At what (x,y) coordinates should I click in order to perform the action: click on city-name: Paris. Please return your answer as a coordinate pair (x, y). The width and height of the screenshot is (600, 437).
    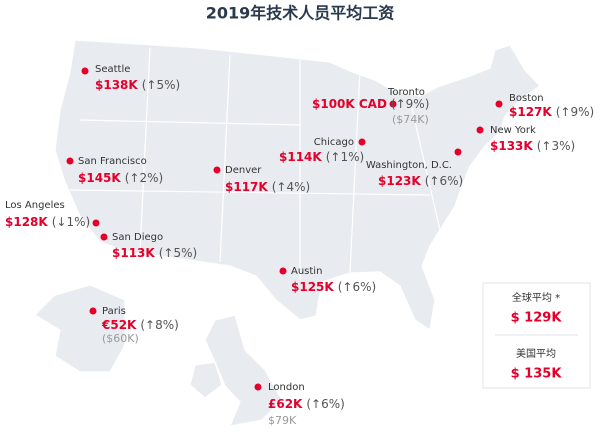
    Looking at the image, I should click on (114, 311).